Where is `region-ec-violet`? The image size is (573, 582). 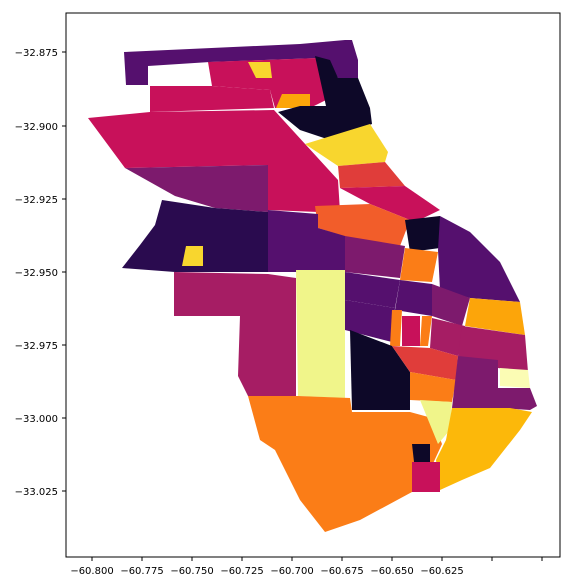
region-ec-violet is located at coordinates (451, 305).